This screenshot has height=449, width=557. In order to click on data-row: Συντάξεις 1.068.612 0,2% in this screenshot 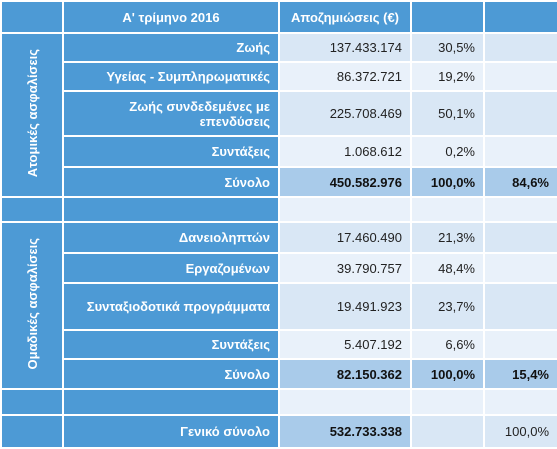, I will do `click(279, 151)`.